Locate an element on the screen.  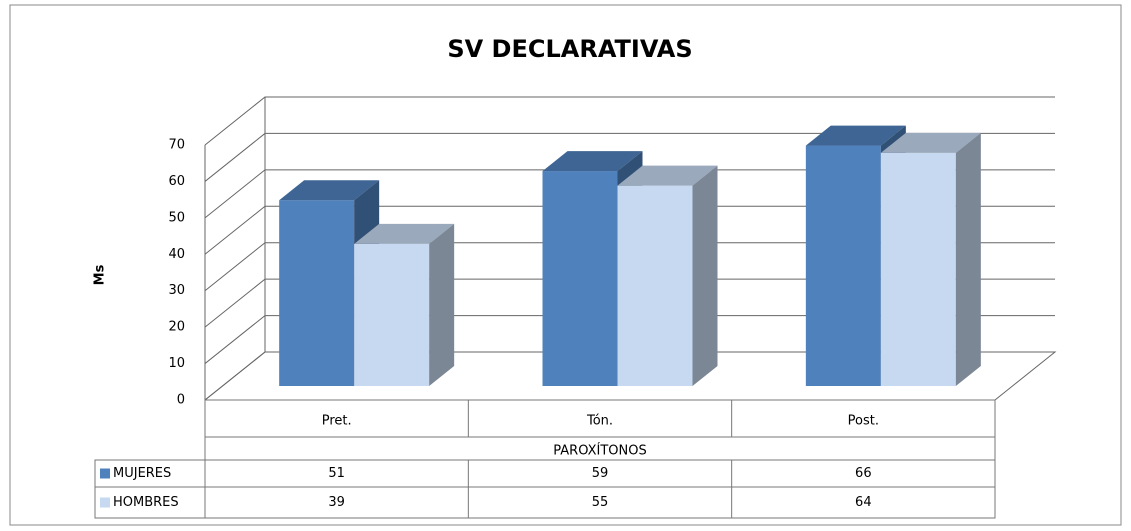
y-tick-label: 40 is located at coordinates (176, 254).